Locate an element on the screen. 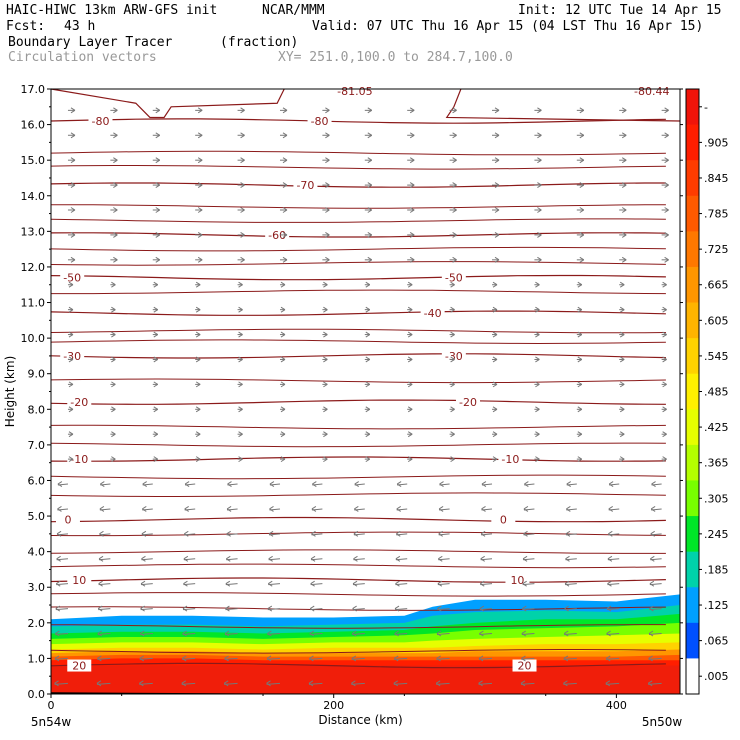 This screenshot has height=740, width=740. x-axis-label: Distance (km) is located at coordinates (360, 720).